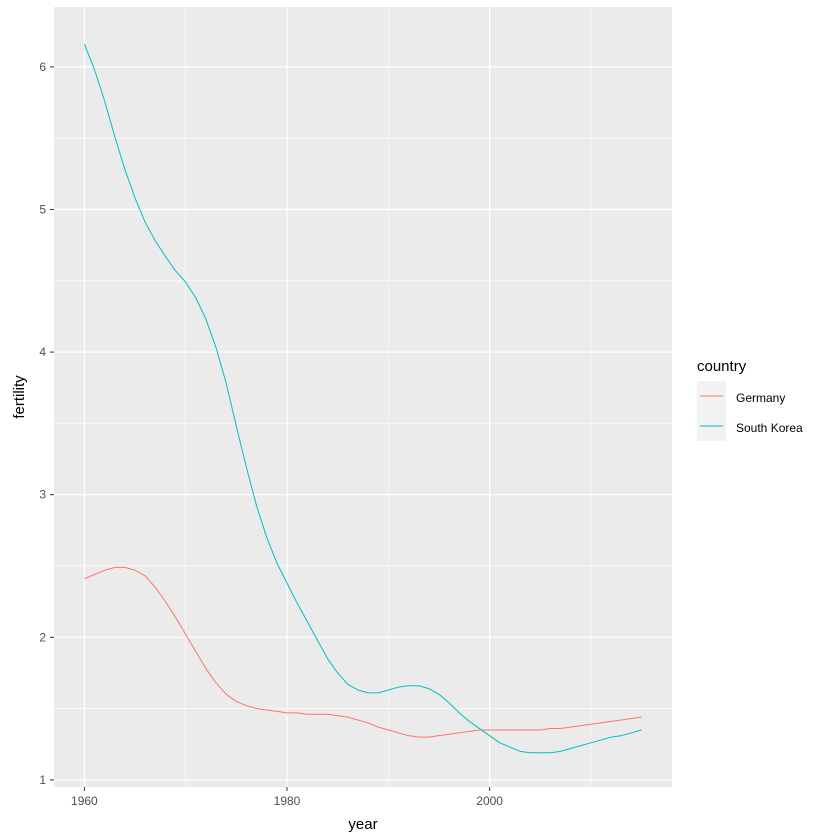 This screenshot has height=840, width=840. Describe the element at coordinates (489, 801) in the screenshot. I see `x-tick-label-2000: 2000` at that location.